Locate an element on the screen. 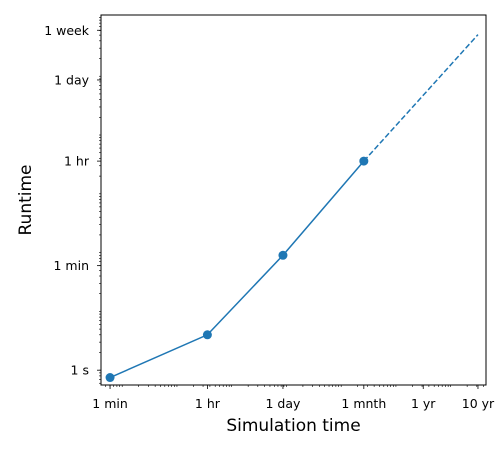 The width and height of the screenshot is (500, 450). x-tick-label: 1 hr is located at coordinates (208, 403).